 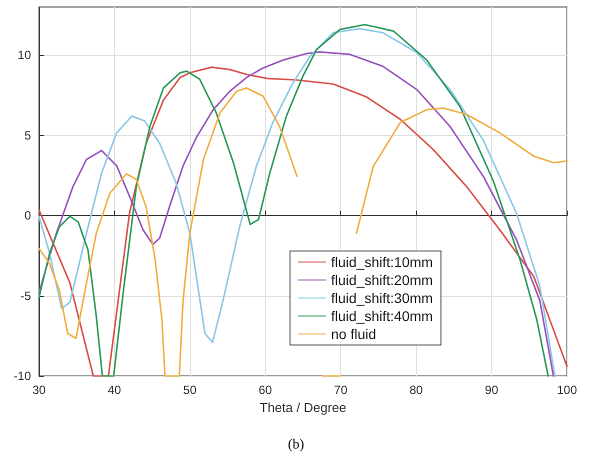 What do you see at coordinates (26, 295) in the screenshot?
I see `y-tick-label: -5` at bounding box center [26, 295].